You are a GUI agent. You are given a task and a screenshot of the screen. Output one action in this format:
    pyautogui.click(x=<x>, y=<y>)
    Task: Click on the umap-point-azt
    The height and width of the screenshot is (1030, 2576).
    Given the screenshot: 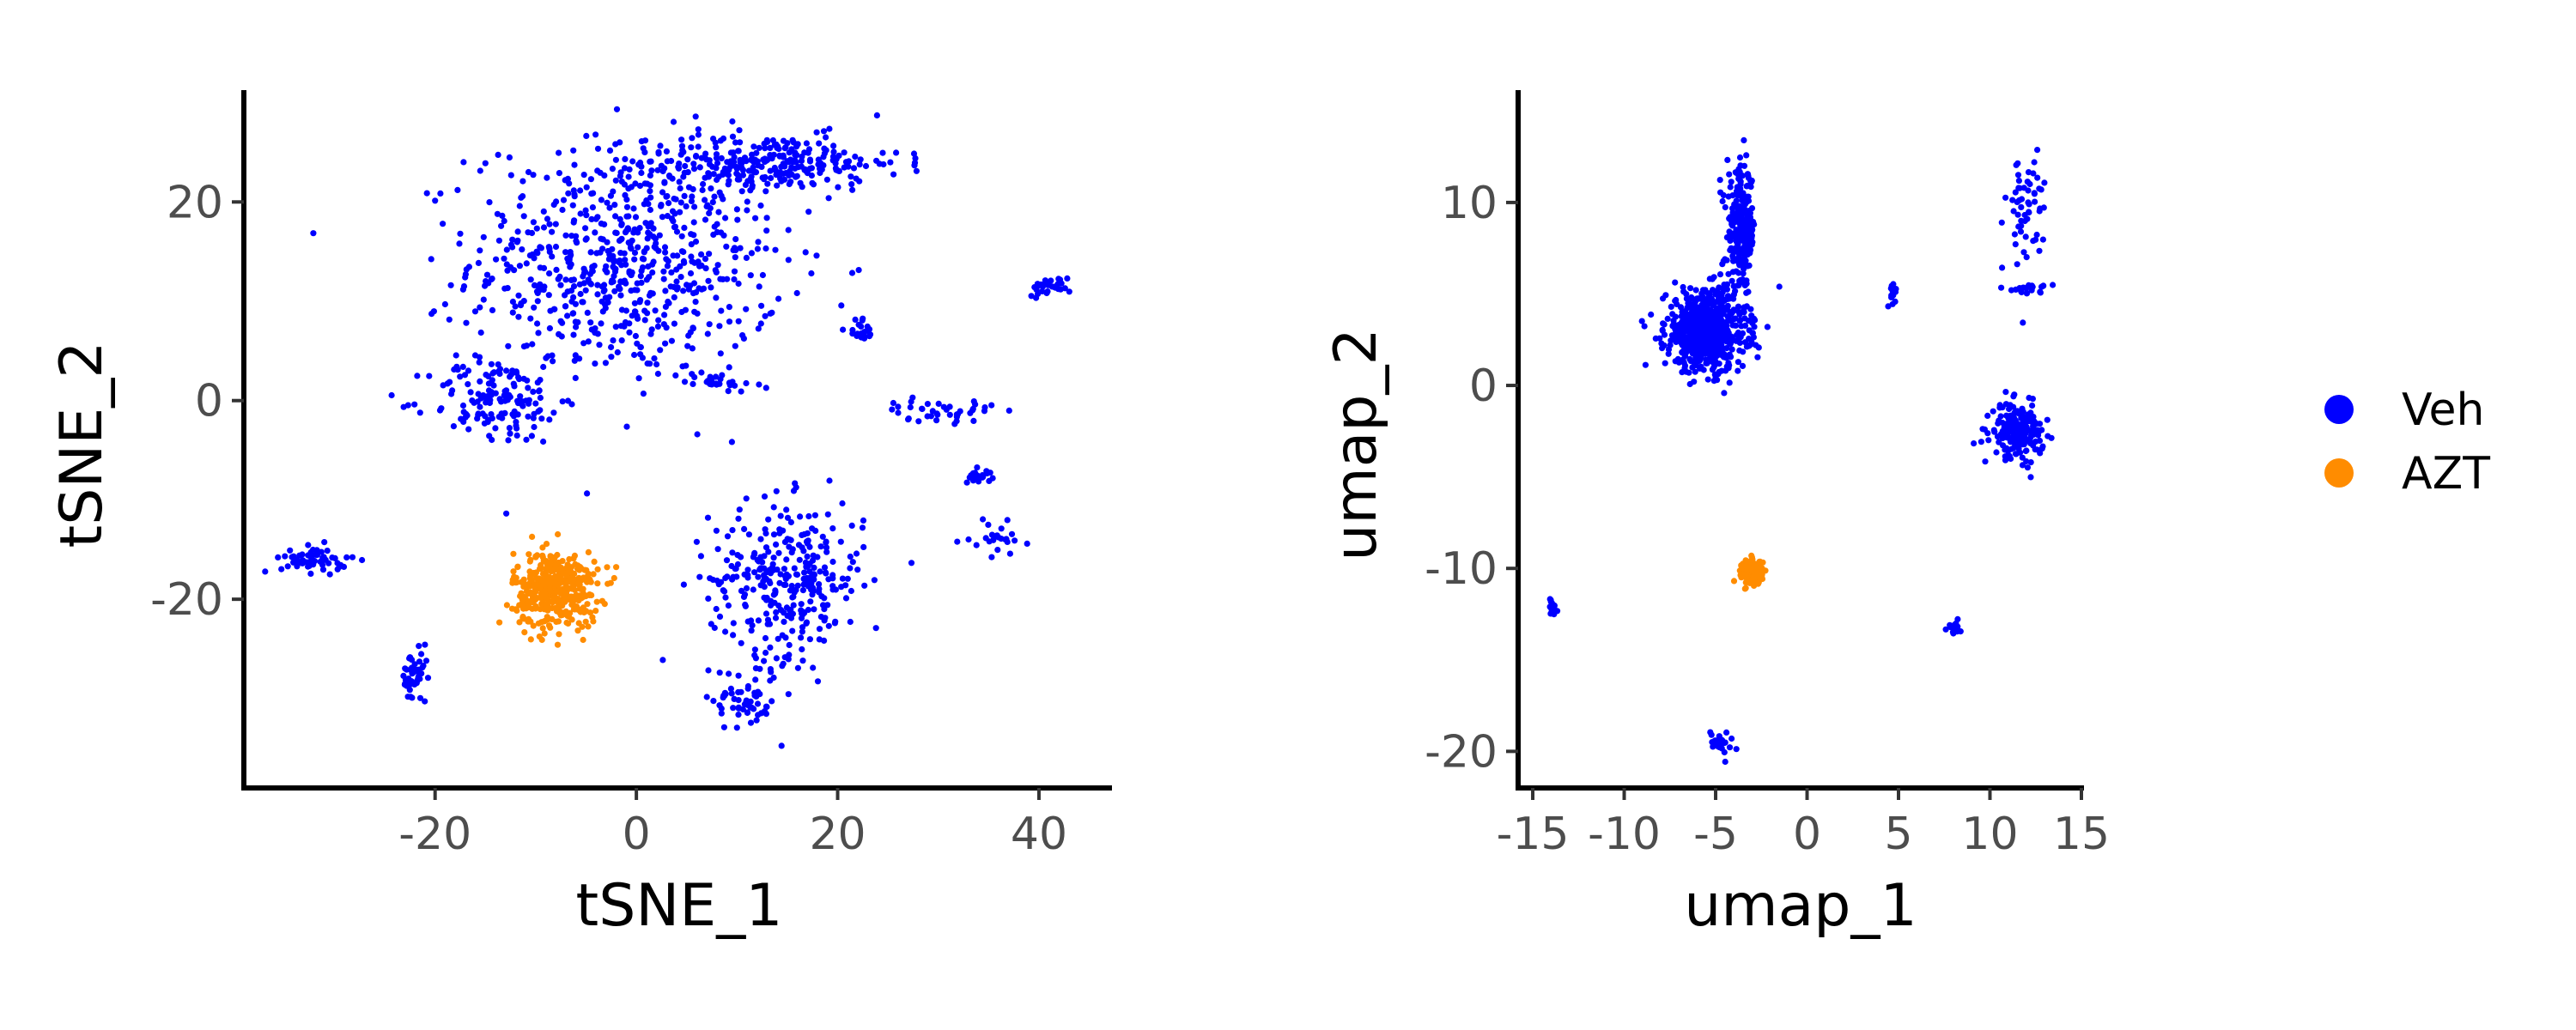 What is the action you would take?
    pyautogui.click(x=1761, y=562)
    